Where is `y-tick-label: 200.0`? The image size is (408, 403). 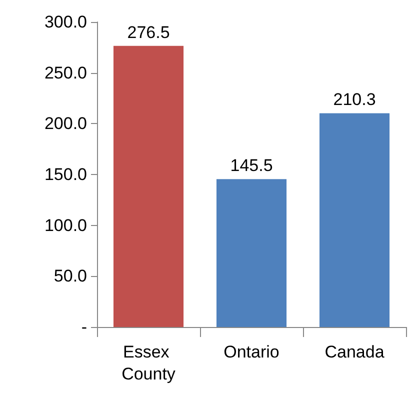
y-tick-label: 200.0 is located at coordinates (65, 124).